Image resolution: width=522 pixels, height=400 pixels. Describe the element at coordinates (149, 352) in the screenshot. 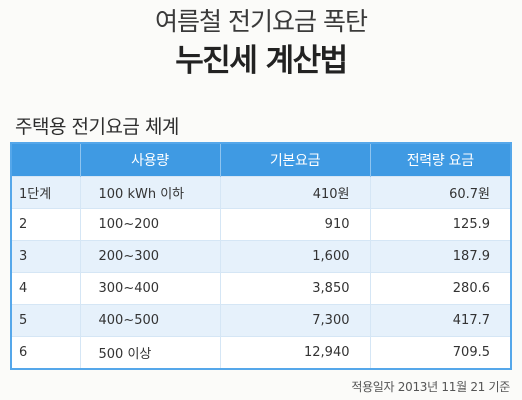

I see `usage-cell: 500 이상` at that location.